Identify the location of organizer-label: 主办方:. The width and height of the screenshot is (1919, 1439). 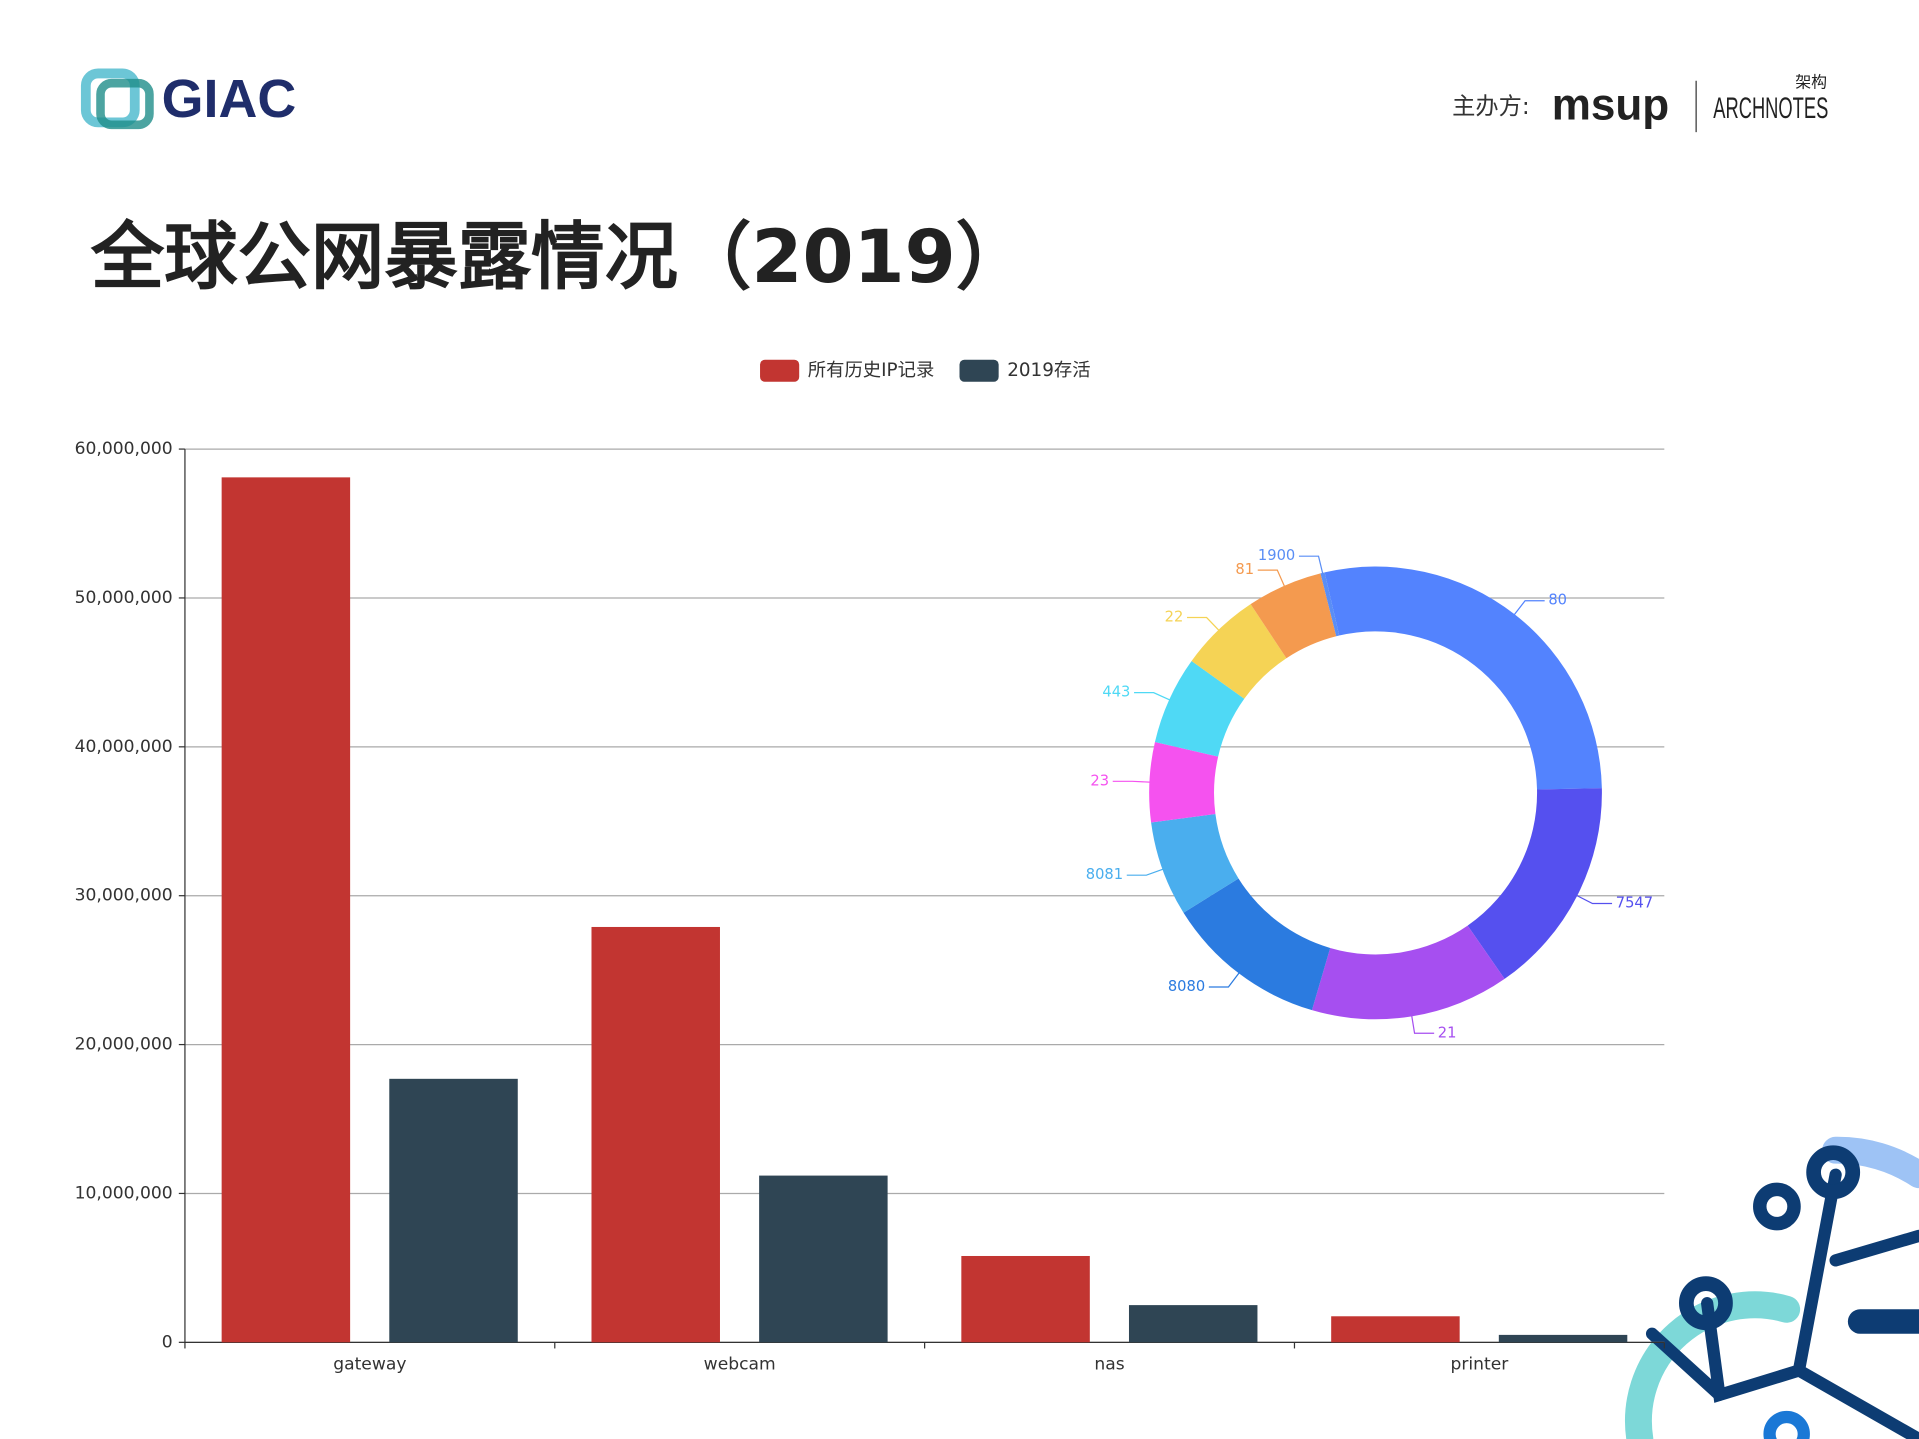
(1491, 106).